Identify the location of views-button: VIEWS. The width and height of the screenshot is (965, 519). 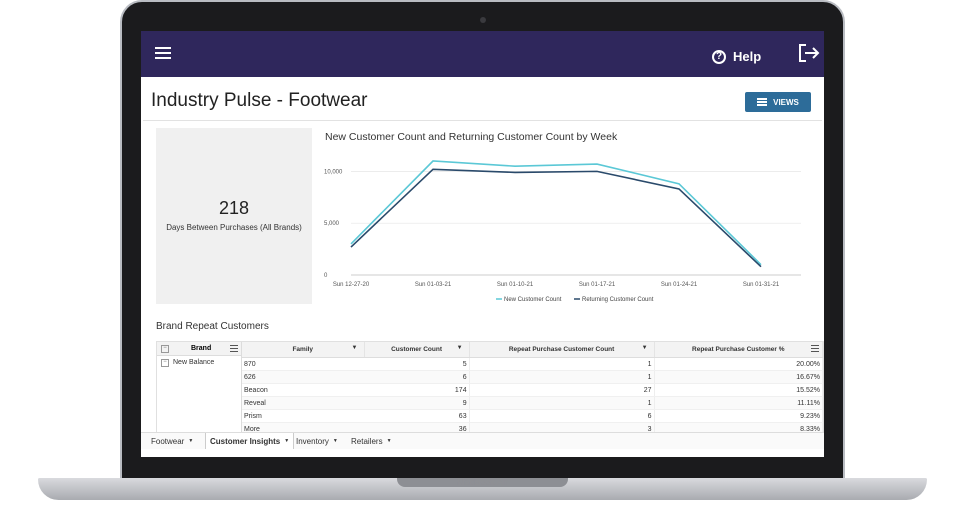
(778, 102).